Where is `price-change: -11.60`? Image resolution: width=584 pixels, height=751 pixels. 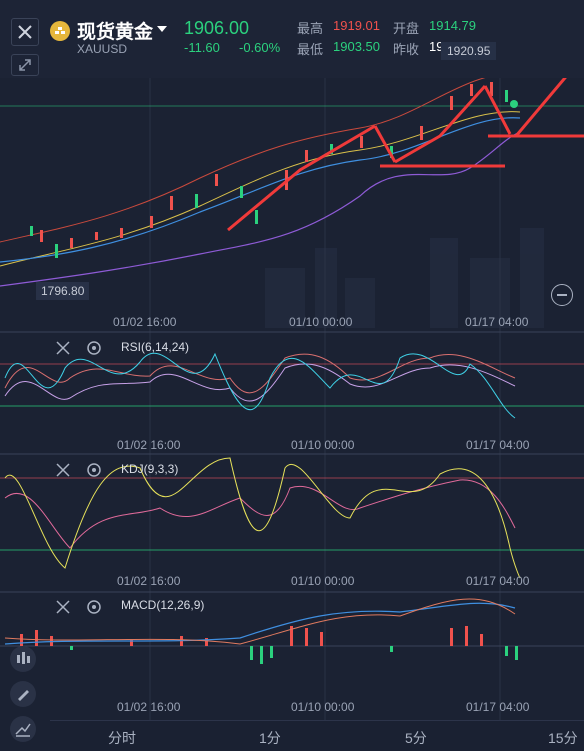 price-change: -11.60 is located at coordinates (202, 47).